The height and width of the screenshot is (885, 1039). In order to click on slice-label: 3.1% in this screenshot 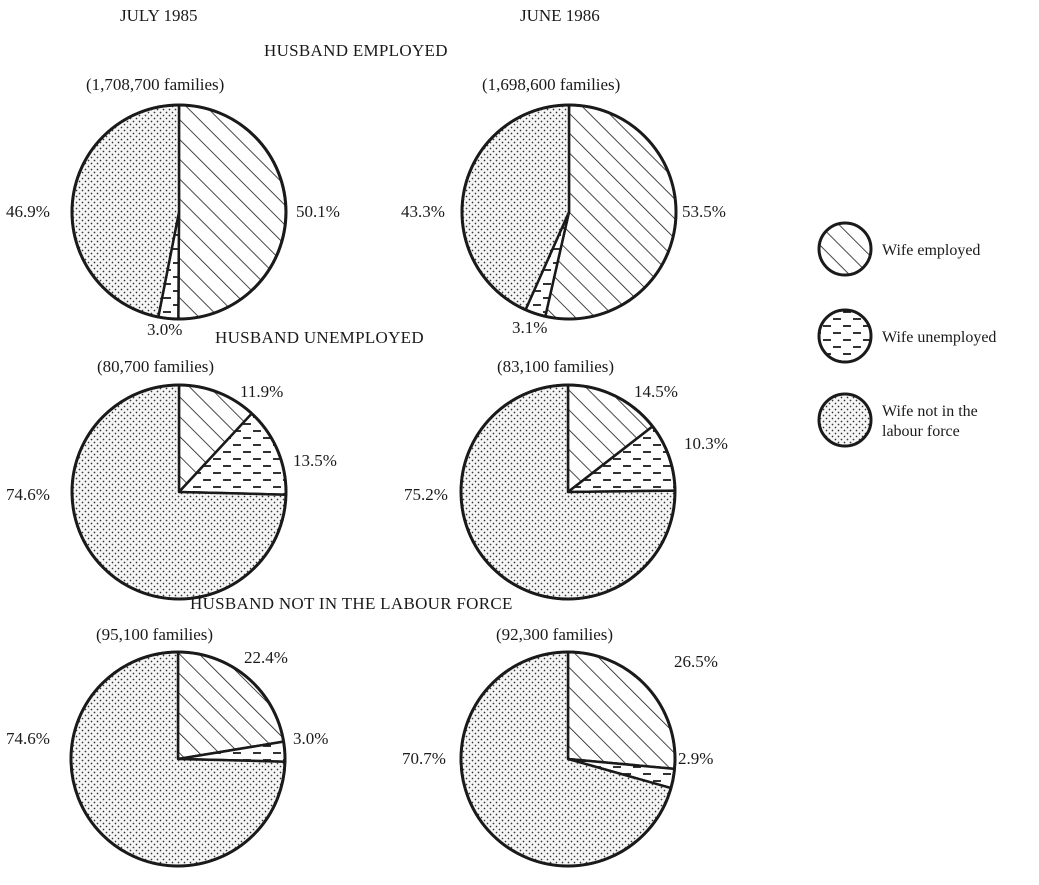, I will do `click(529, 327)`.